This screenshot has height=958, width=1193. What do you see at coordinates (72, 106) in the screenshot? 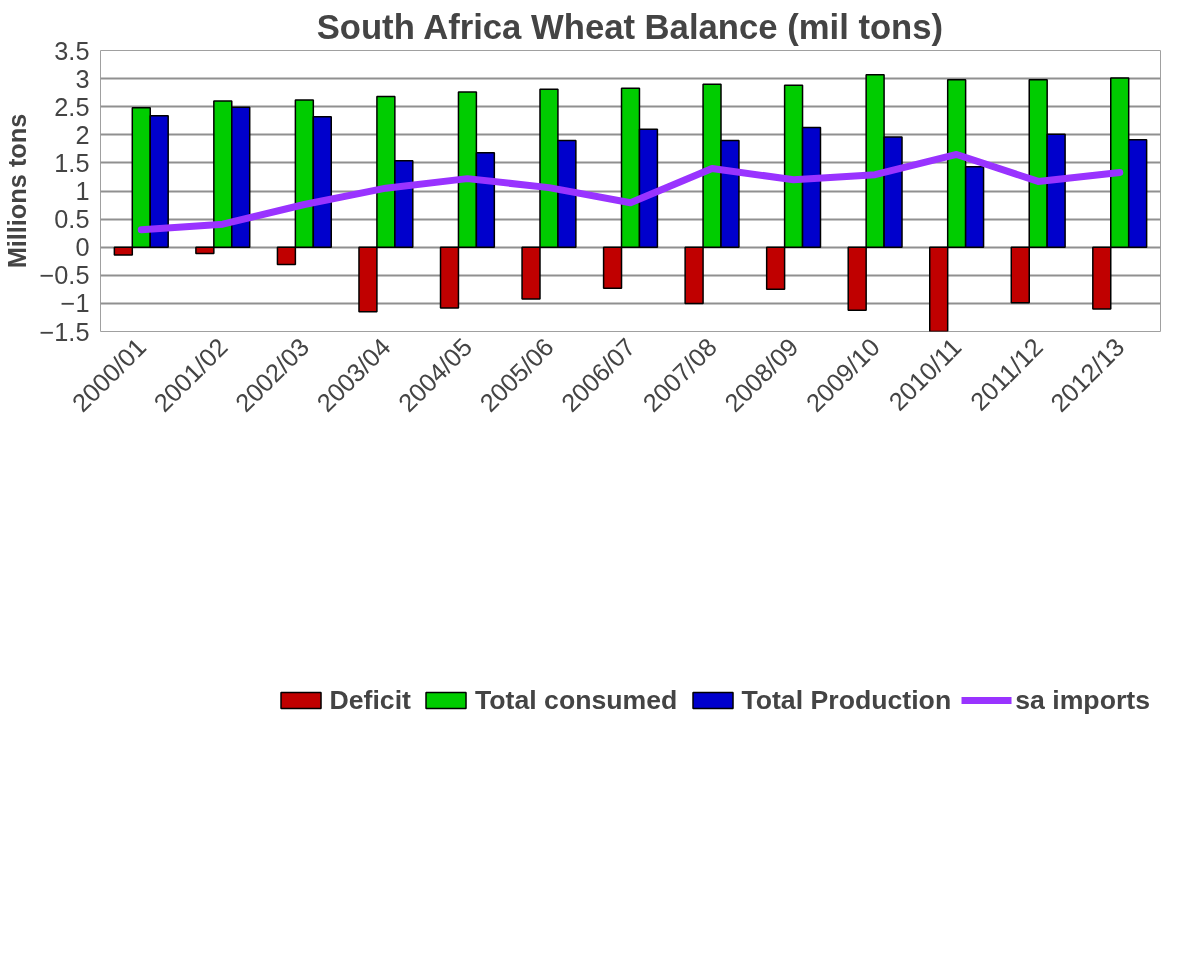
I see `y-tick-label: 2.5` at bounding box center [72, 106].